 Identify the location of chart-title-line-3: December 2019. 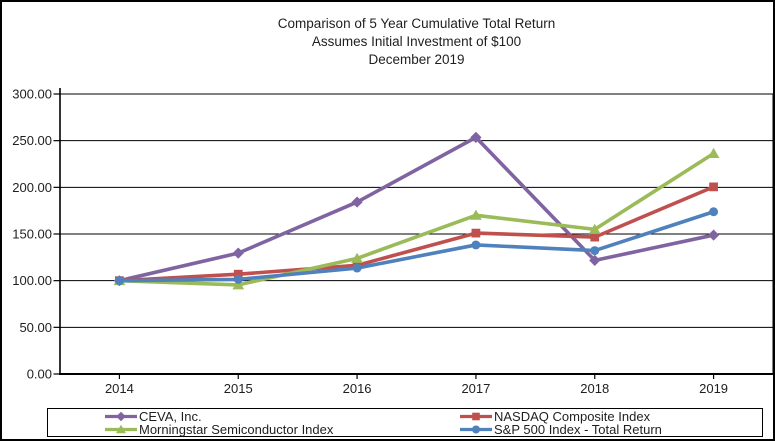
(416, 59).